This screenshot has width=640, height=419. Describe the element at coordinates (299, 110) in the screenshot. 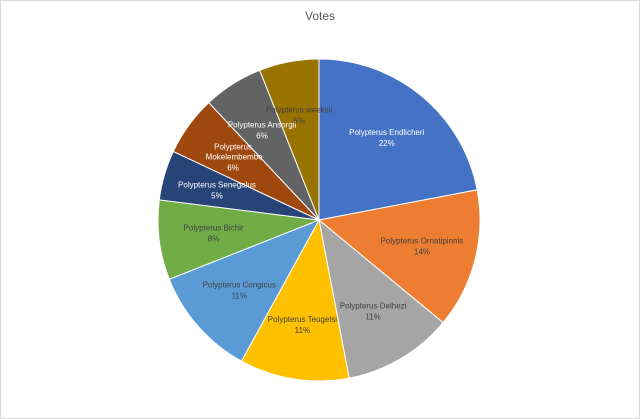

I see `slice-name: Polypterus weeksii` at that location.